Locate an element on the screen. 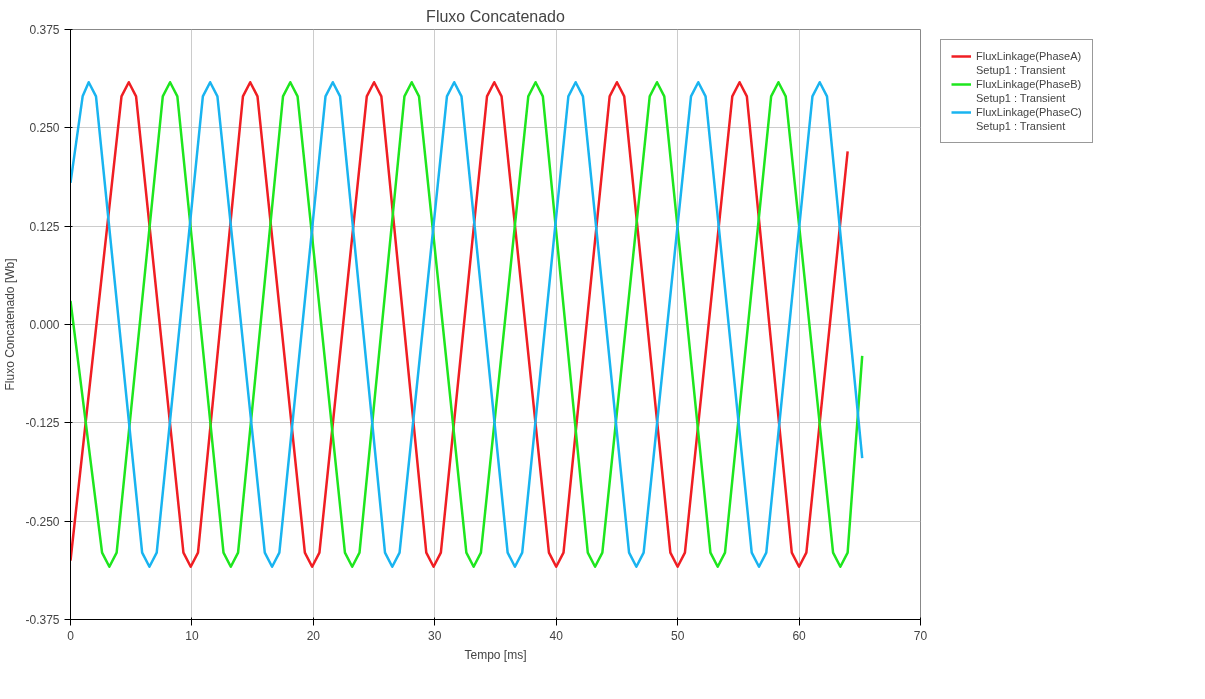  y-tick-label: -0.125 is located at coordinates (42, 423).